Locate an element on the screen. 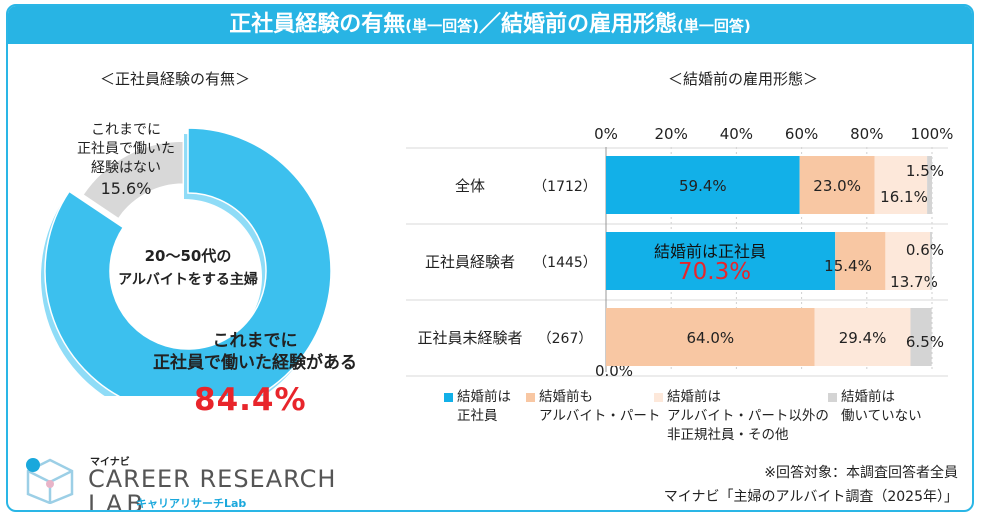 This screenshot has width=982, height=518. sample-size-label: （1712） is located at coordinates (565, 187).